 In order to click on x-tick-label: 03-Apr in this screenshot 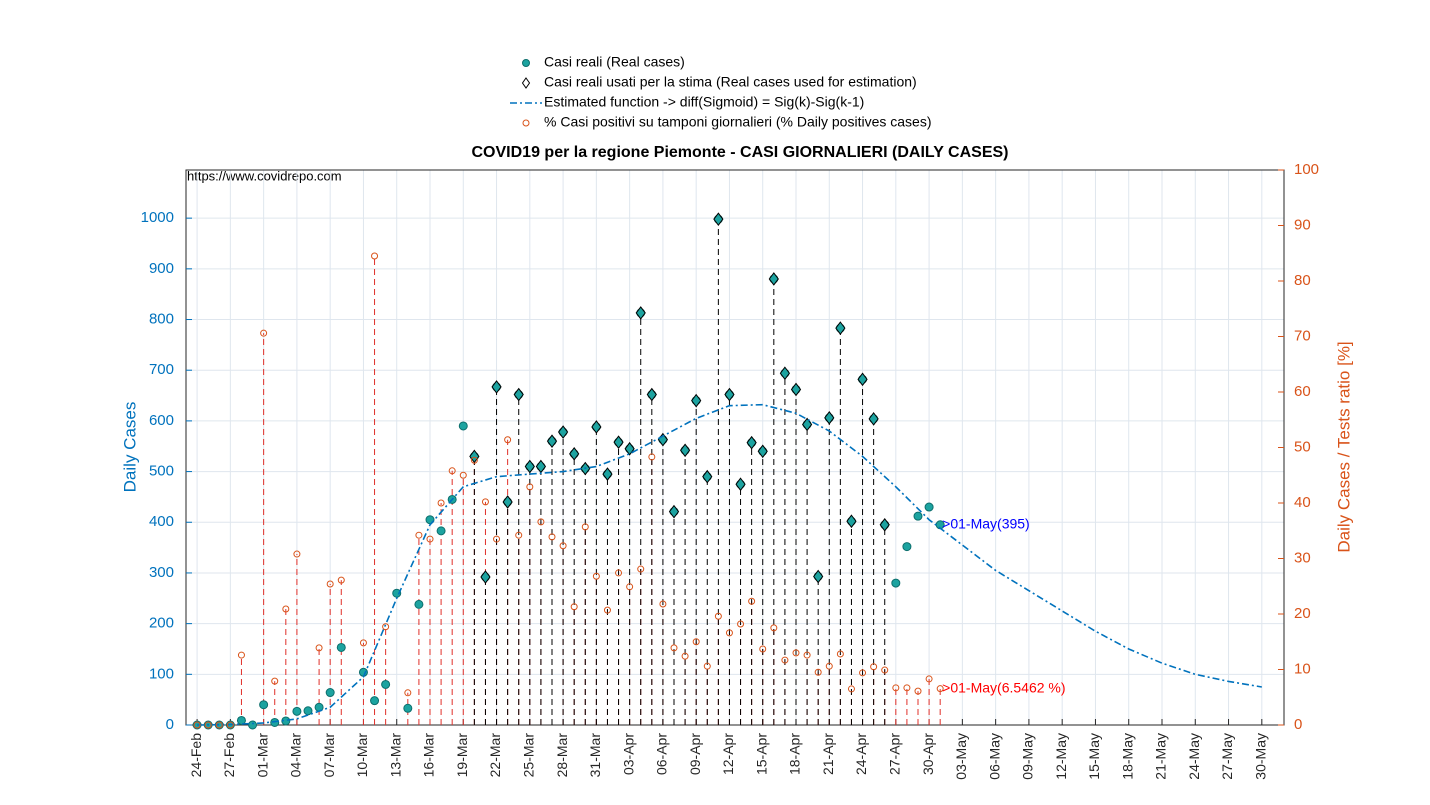, I will do `click(628, 754)`.